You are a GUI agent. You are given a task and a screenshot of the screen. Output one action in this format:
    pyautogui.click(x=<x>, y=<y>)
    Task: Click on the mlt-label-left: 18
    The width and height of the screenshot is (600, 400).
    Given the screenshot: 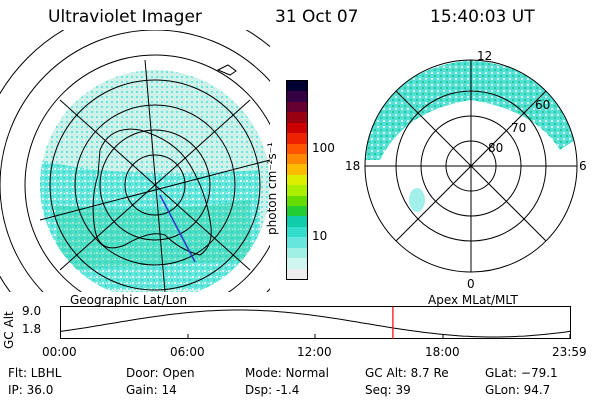 What is the action you would take?
    pyautogui.click(x=352, y=166)
    